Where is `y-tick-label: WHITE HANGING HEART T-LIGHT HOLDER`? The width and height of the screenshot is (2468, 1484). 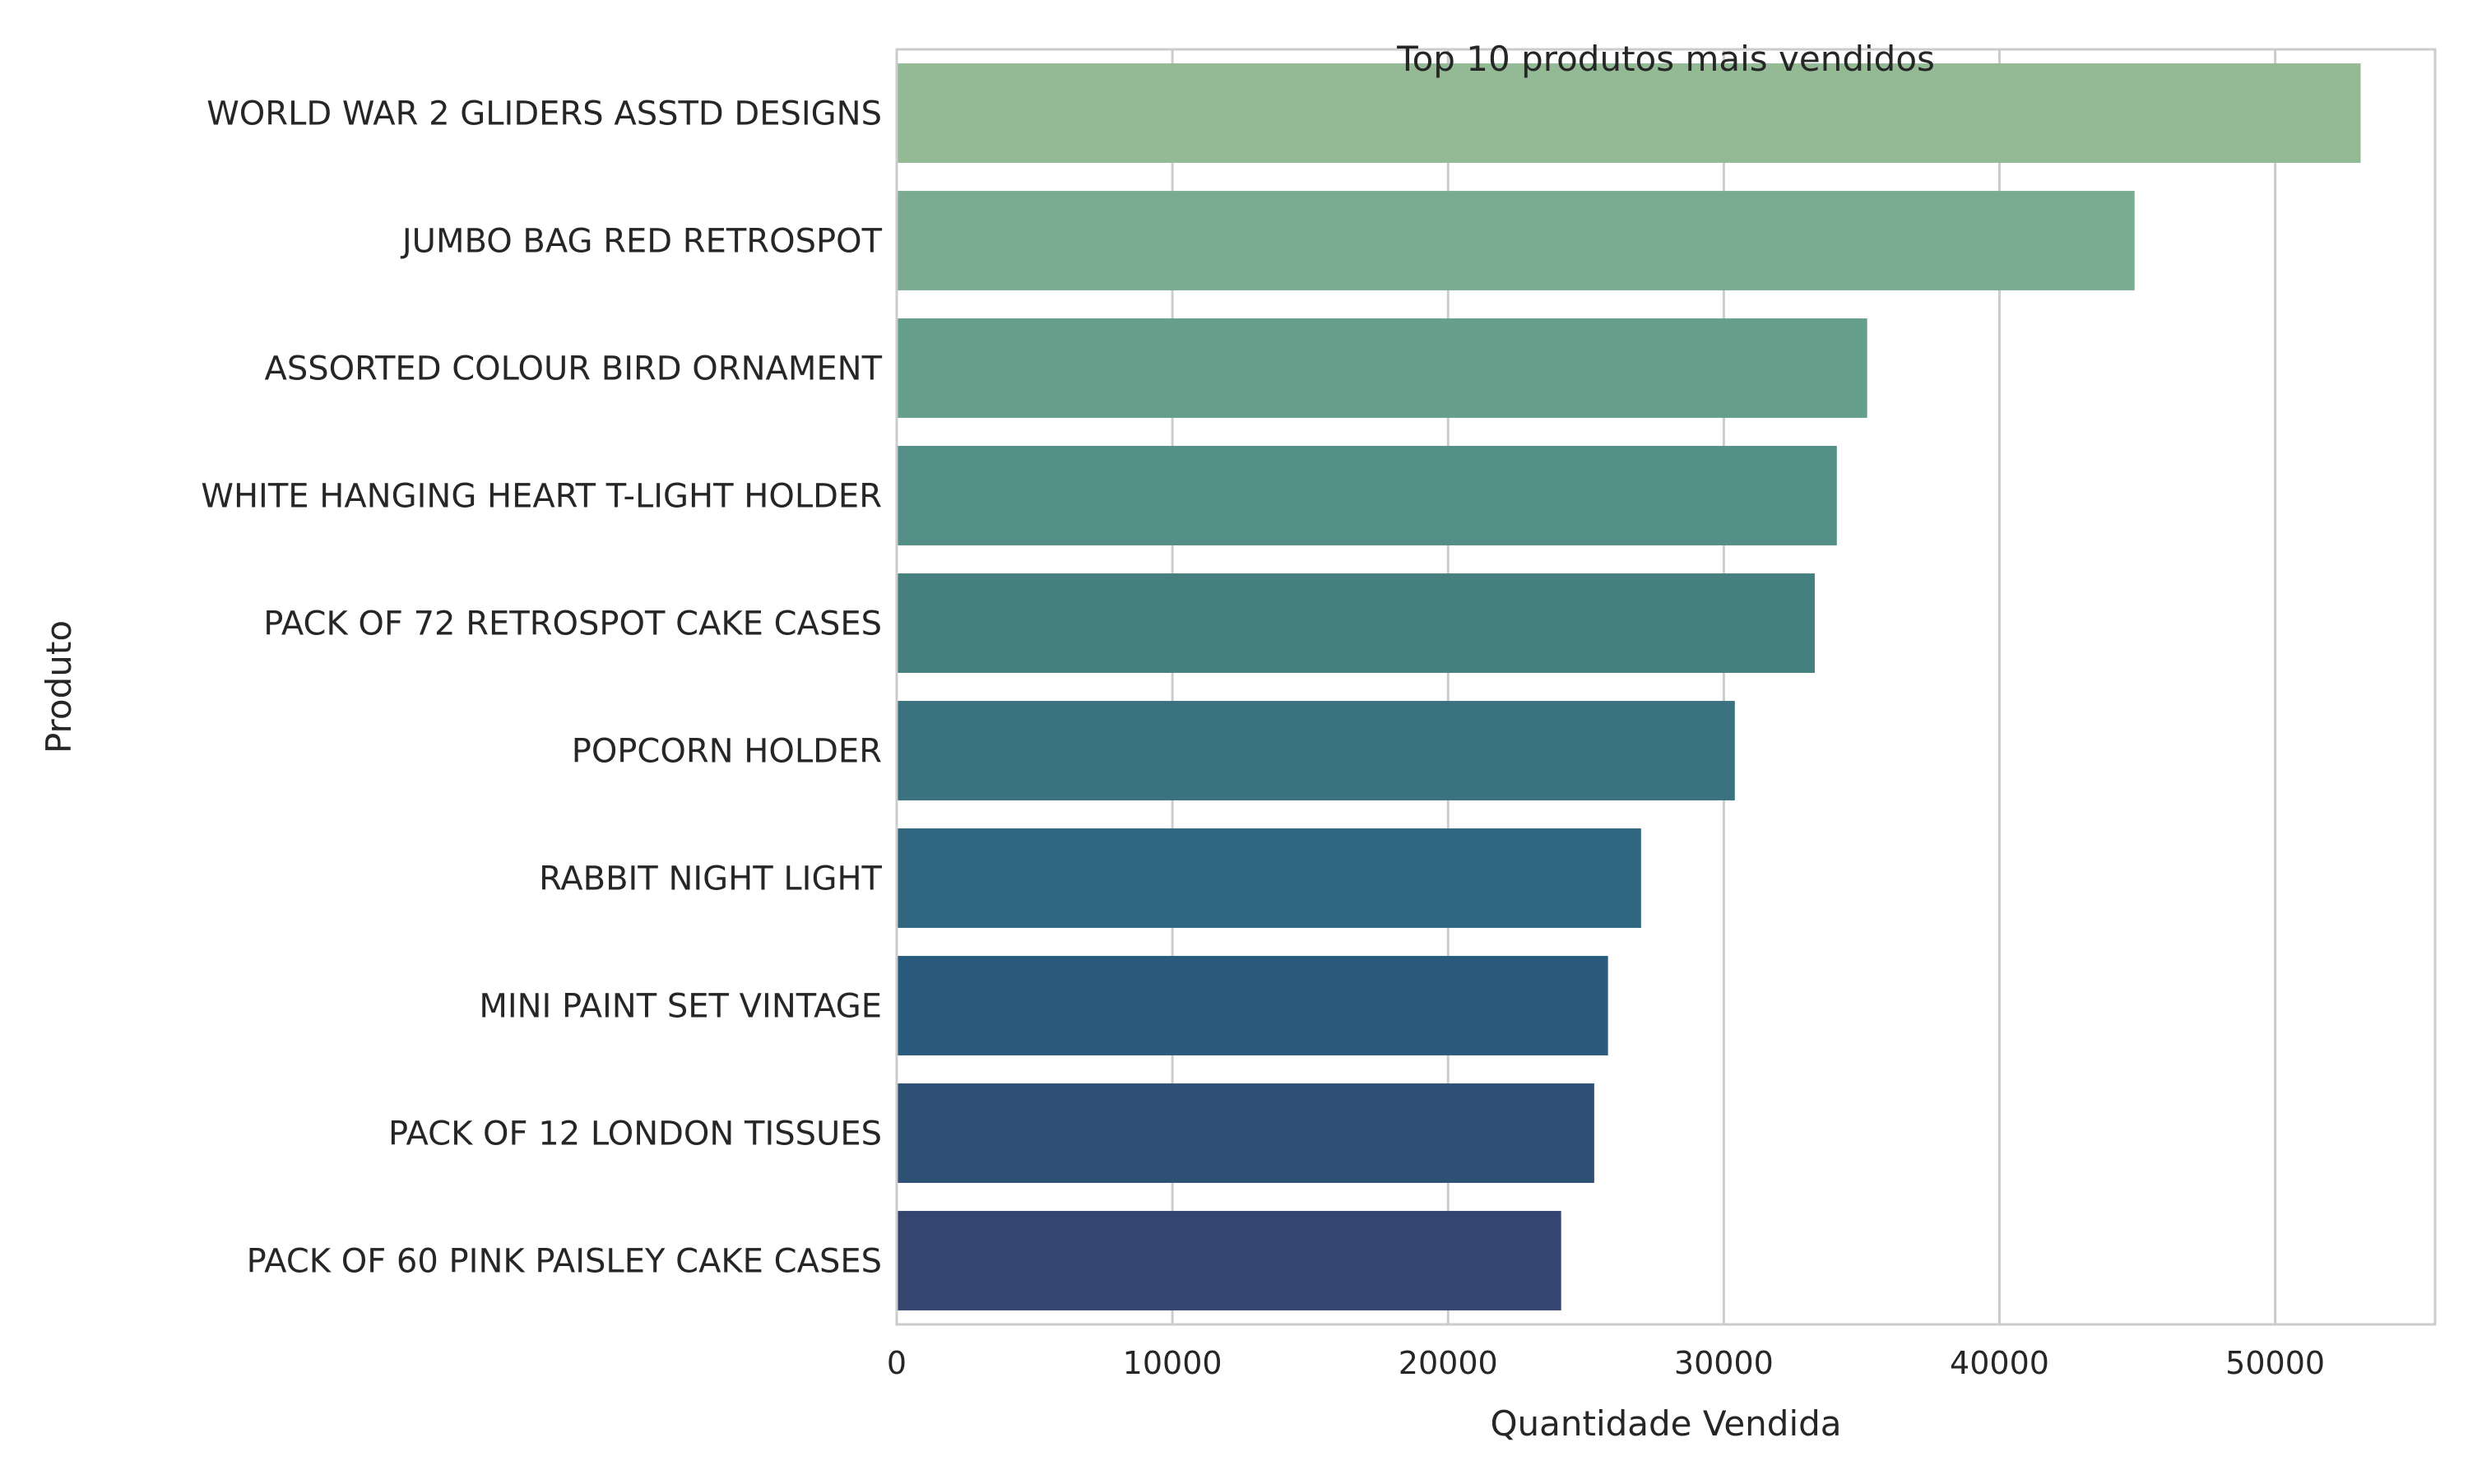
y-tick-label: WHITE HANGING HEART T-LIGHT HOLDER is located at coordinates (541, 497).